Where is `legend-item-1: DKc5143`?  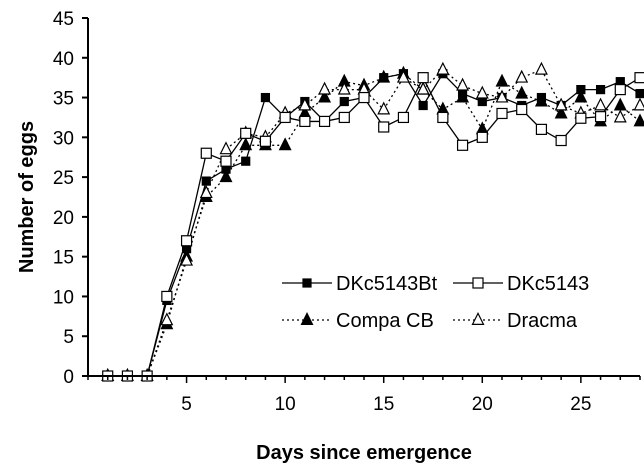
legend-item-1: DKc5143 is located at coordinates (521, 284).